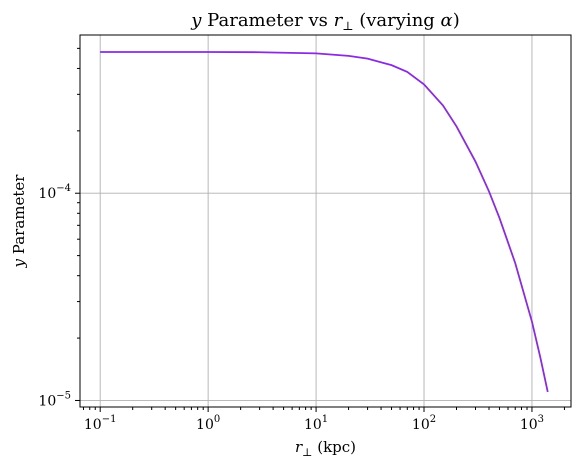 Image resolution: width=582 pixels, height=468 pixels. Describe the element at coordinates (267, 20) in the screenshot. I see `title-middle-text: Parameter vs` at that location.